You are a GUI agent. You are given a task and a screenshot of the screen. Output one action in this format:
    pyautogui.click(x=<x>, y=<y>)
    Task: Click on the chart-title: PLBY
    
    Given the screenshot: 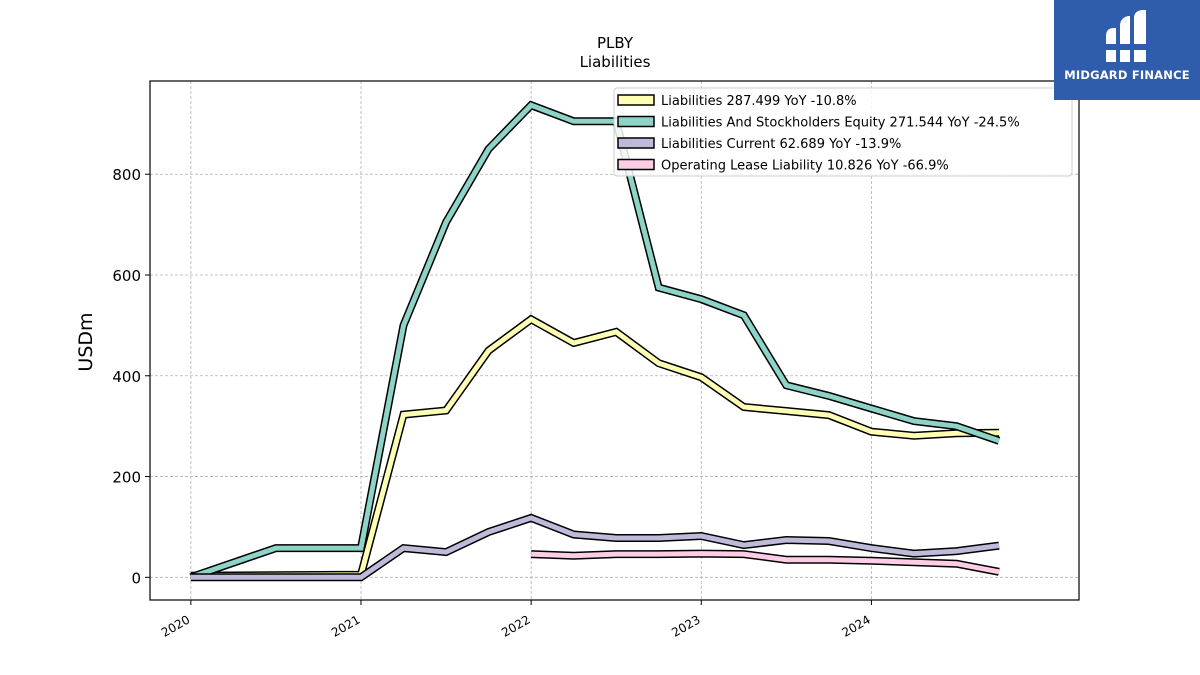 What is the action you would take?
    pyautogui.click(x=615, y=43)
    